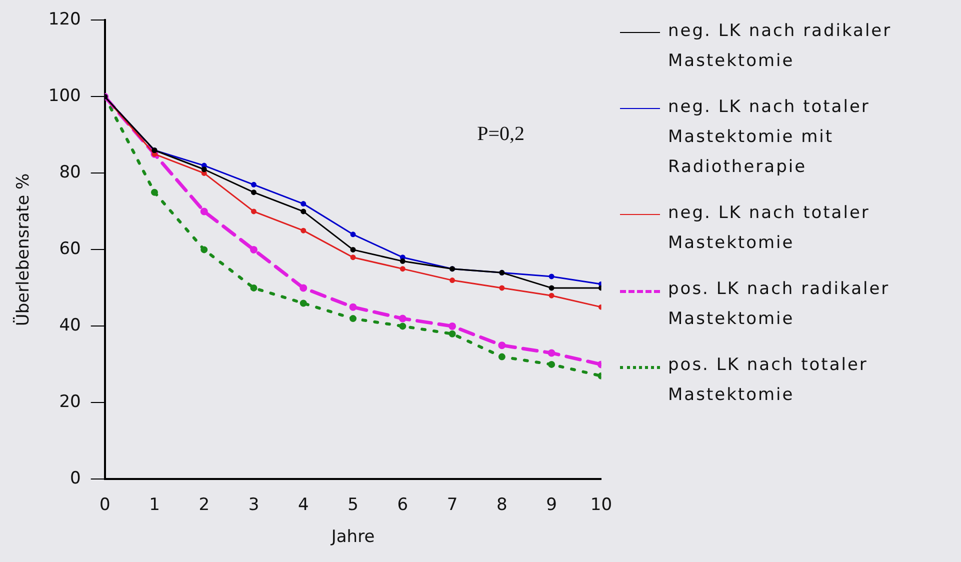 This screenshot has width=961, height=562. What do you see at coordinates (768, 380) in the screenshot?
I see `legend-label: pos. LK nach totaler Mastektomie` at bounding box center [768, 380].